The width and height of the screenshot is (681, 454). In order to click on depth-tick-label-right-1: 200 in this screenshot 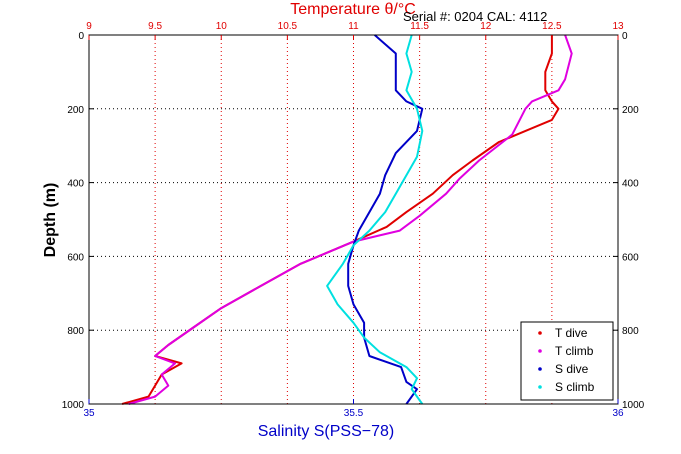, I will do `click(630, 110)`.